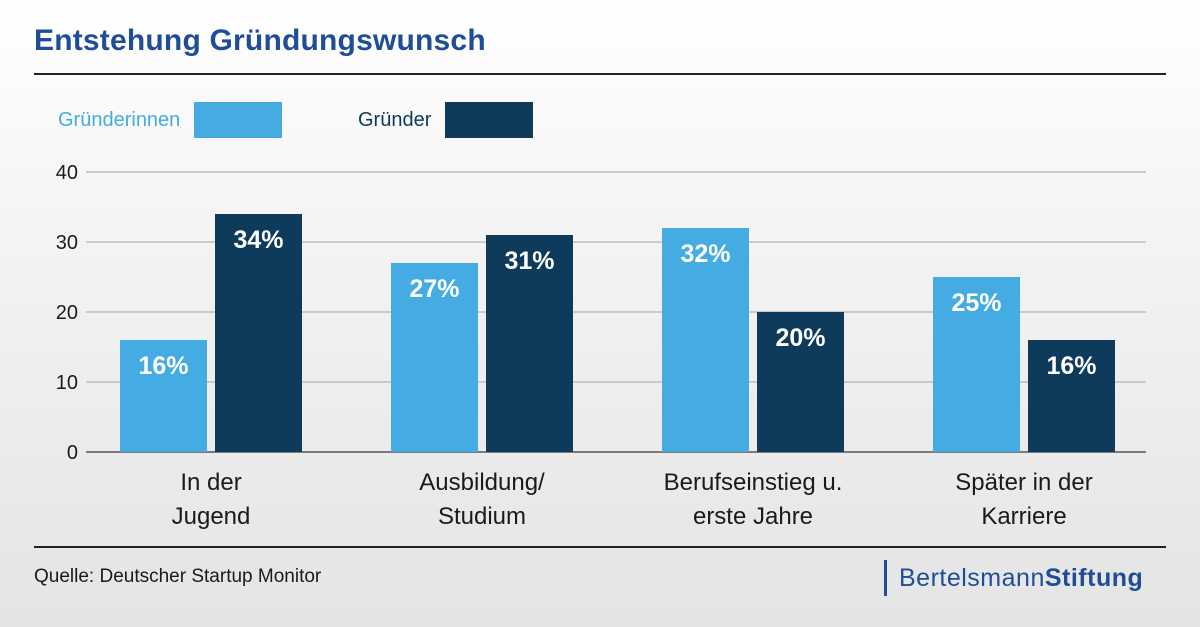 The width and height of the screenshot is (1200, 627). I want to click on legend-swatch-gruender, so click(489, 120).